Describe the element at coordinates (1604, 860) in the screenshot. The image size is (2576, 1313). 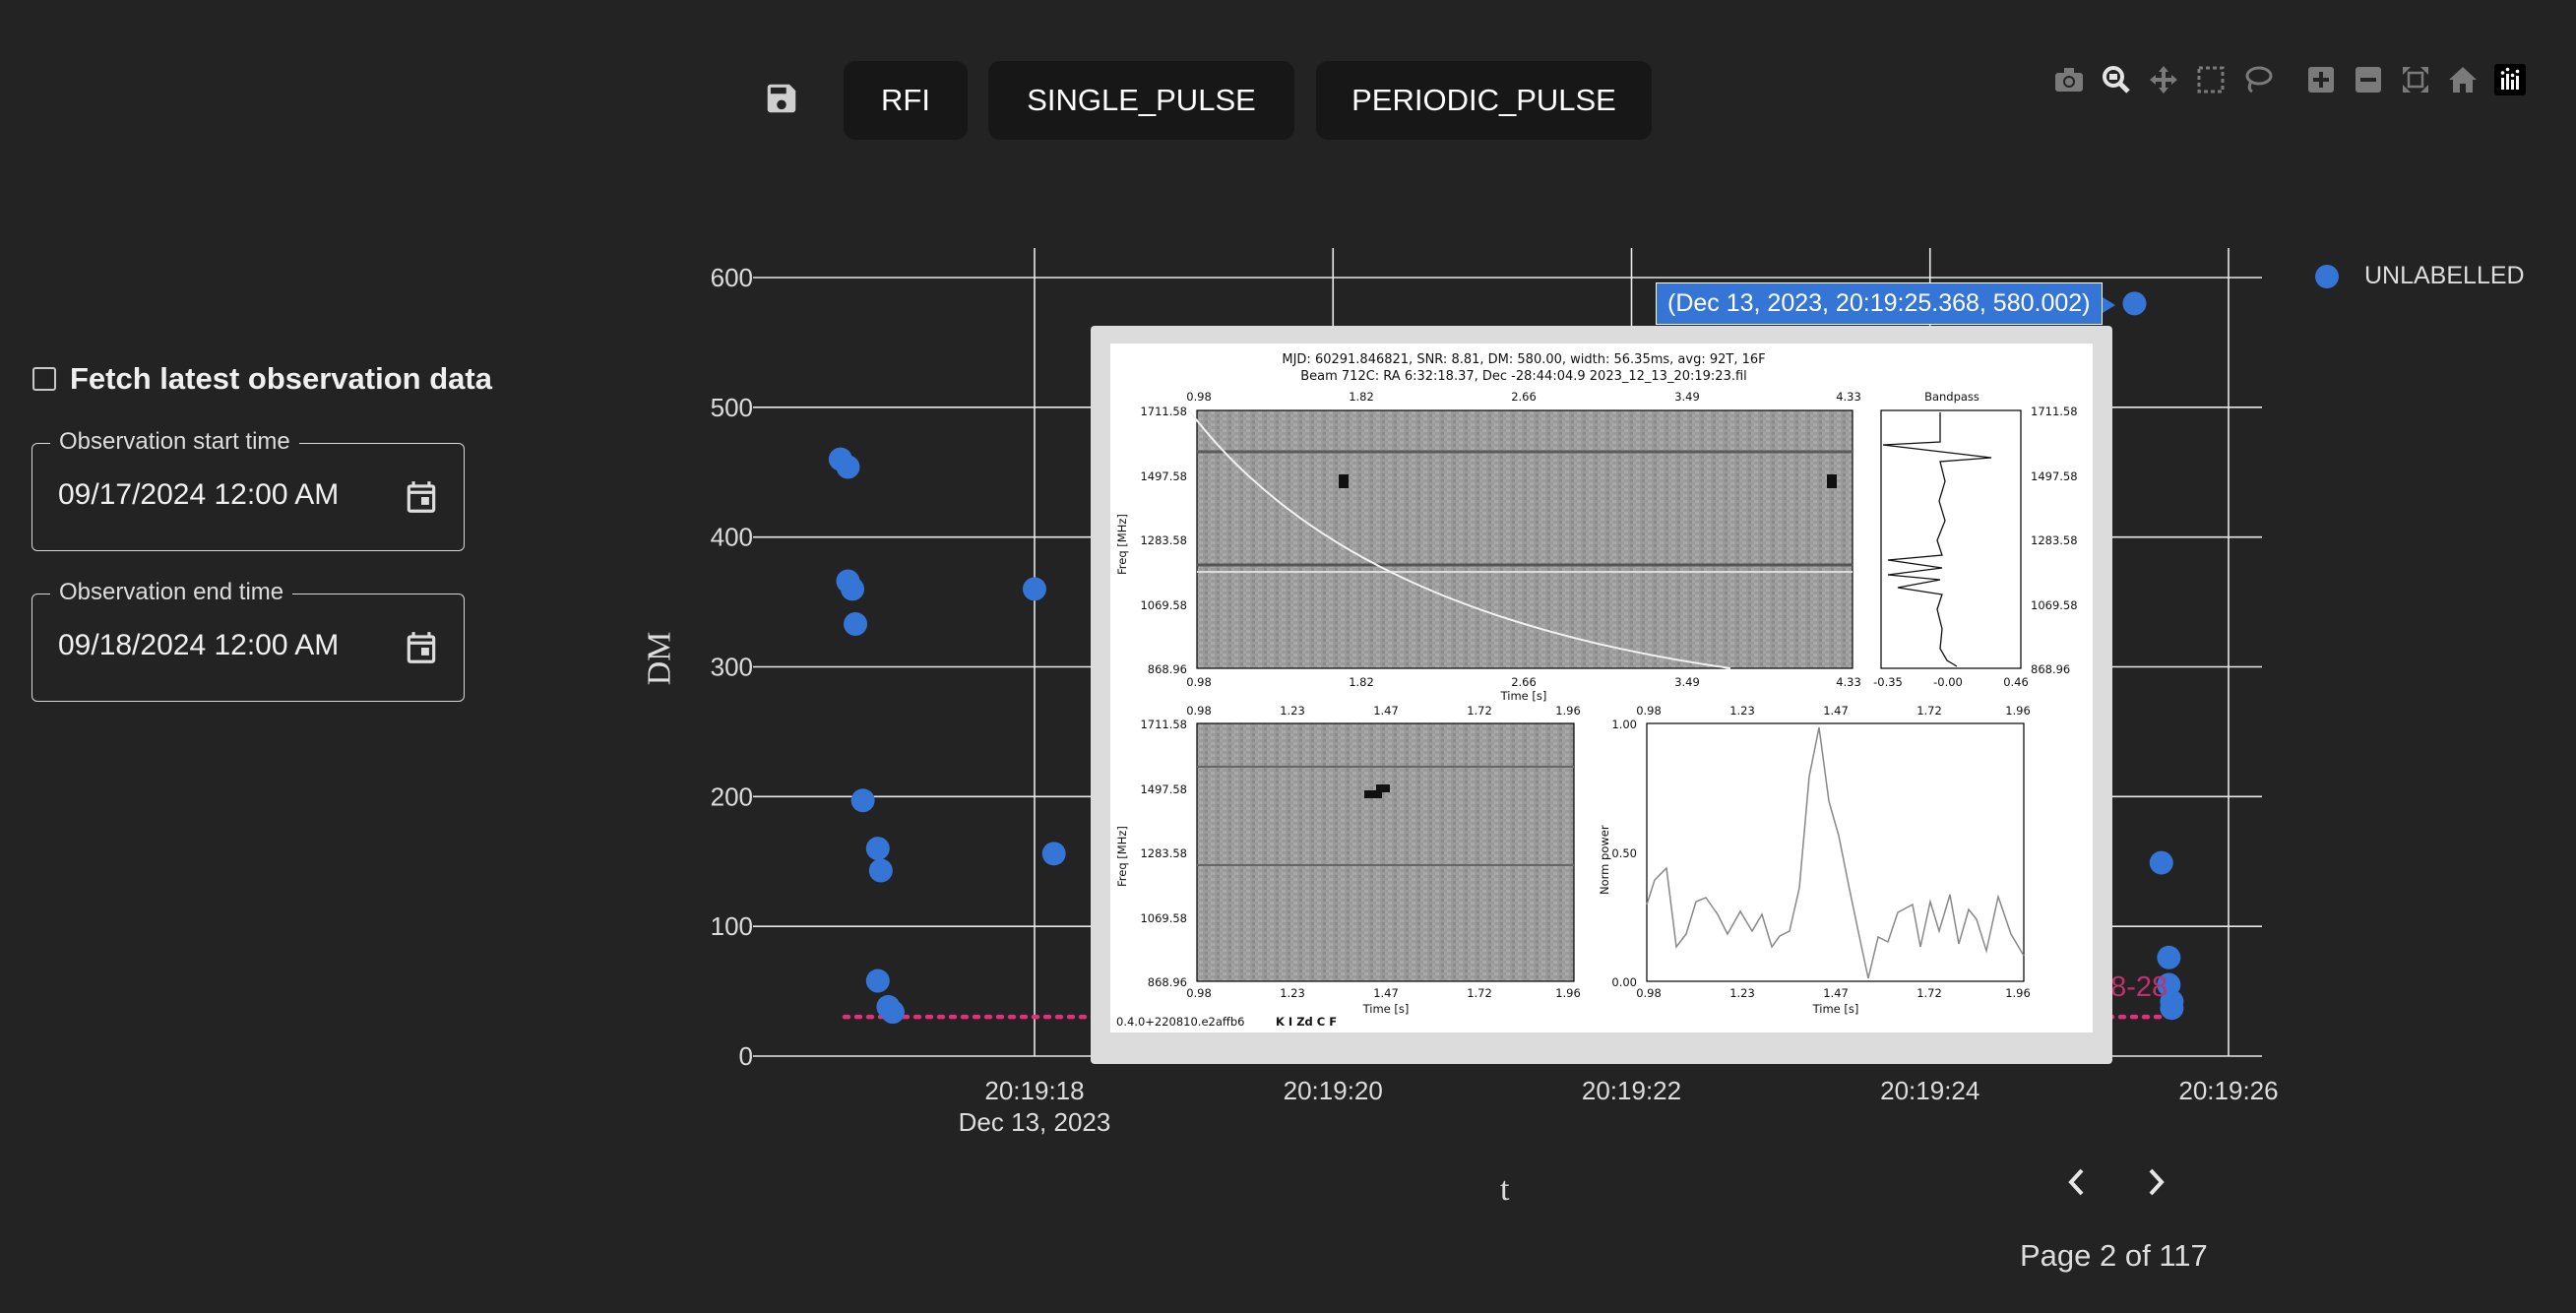
I see `norm-label: Norm power` at that location.